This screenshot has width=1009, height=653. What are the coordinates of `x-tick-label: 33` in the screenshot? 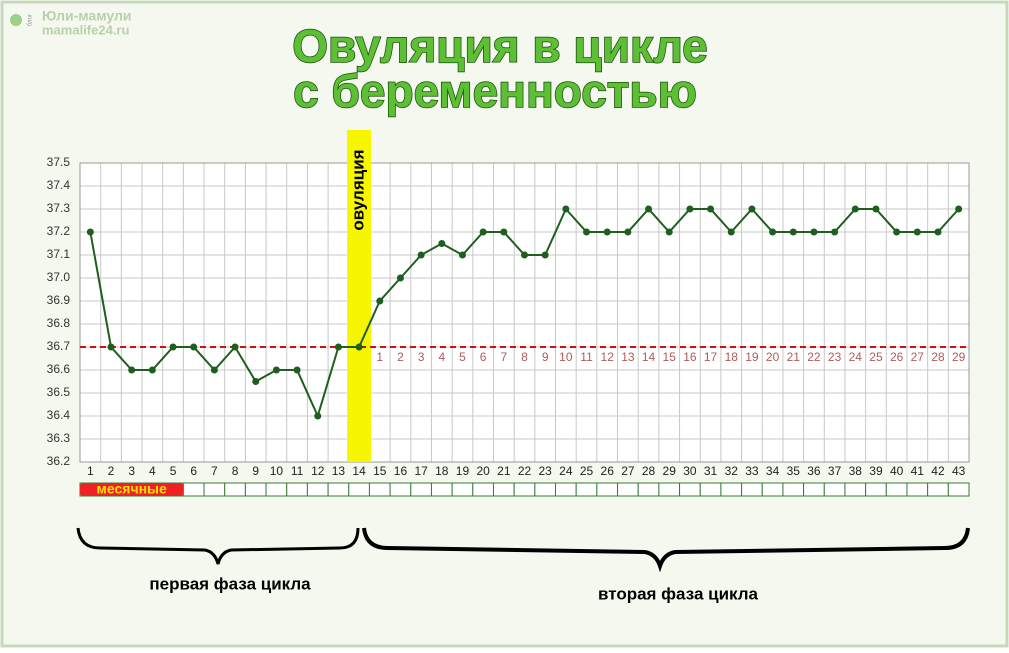 It's located at (752, 471).